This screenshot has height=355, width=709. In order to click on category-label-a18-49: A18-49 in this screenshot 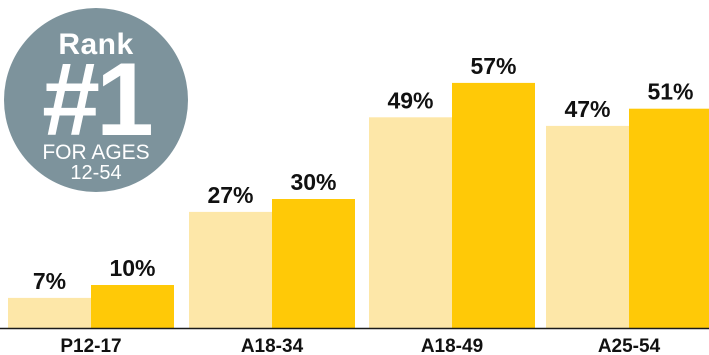, I will do `click(452, 345)`.